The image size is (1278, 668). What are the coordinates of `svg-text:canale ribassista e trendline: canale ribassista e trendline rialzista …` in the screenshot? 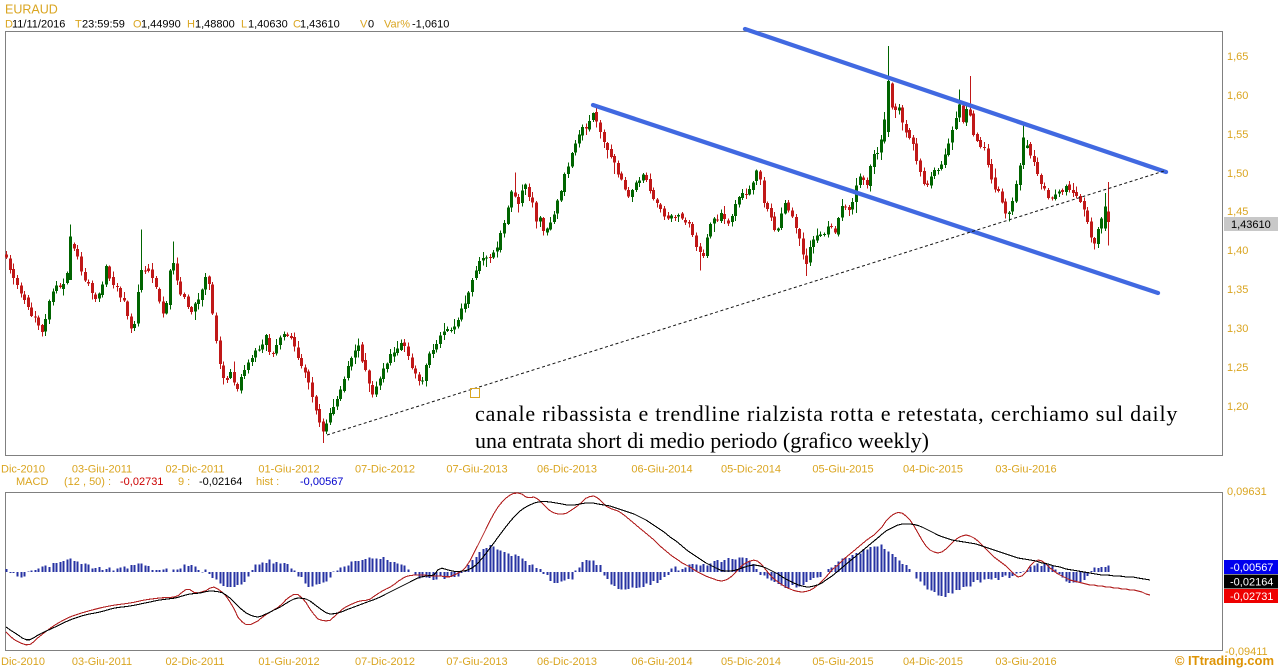 It's located at (826, 413).